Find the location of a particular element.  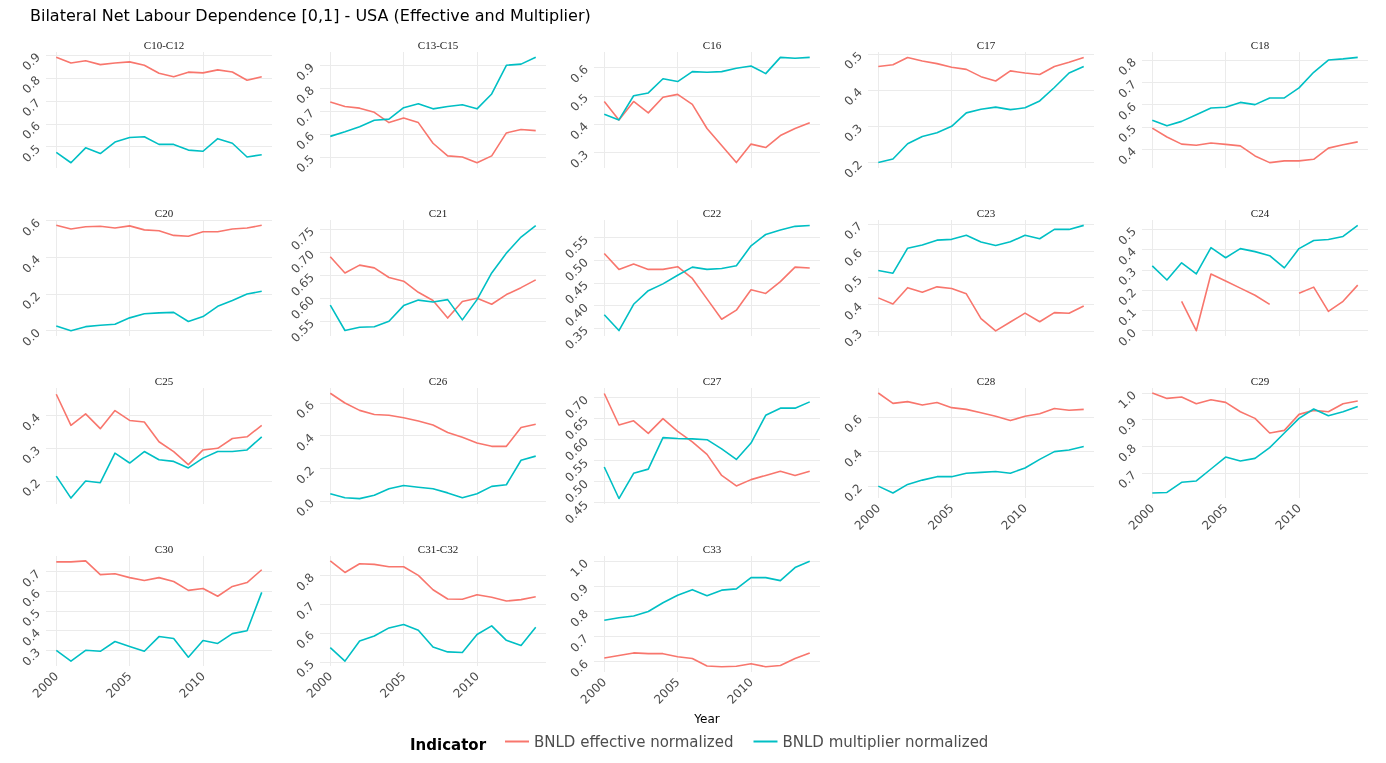

chart-title: C31-C32 is located at coordinates (438, 548).